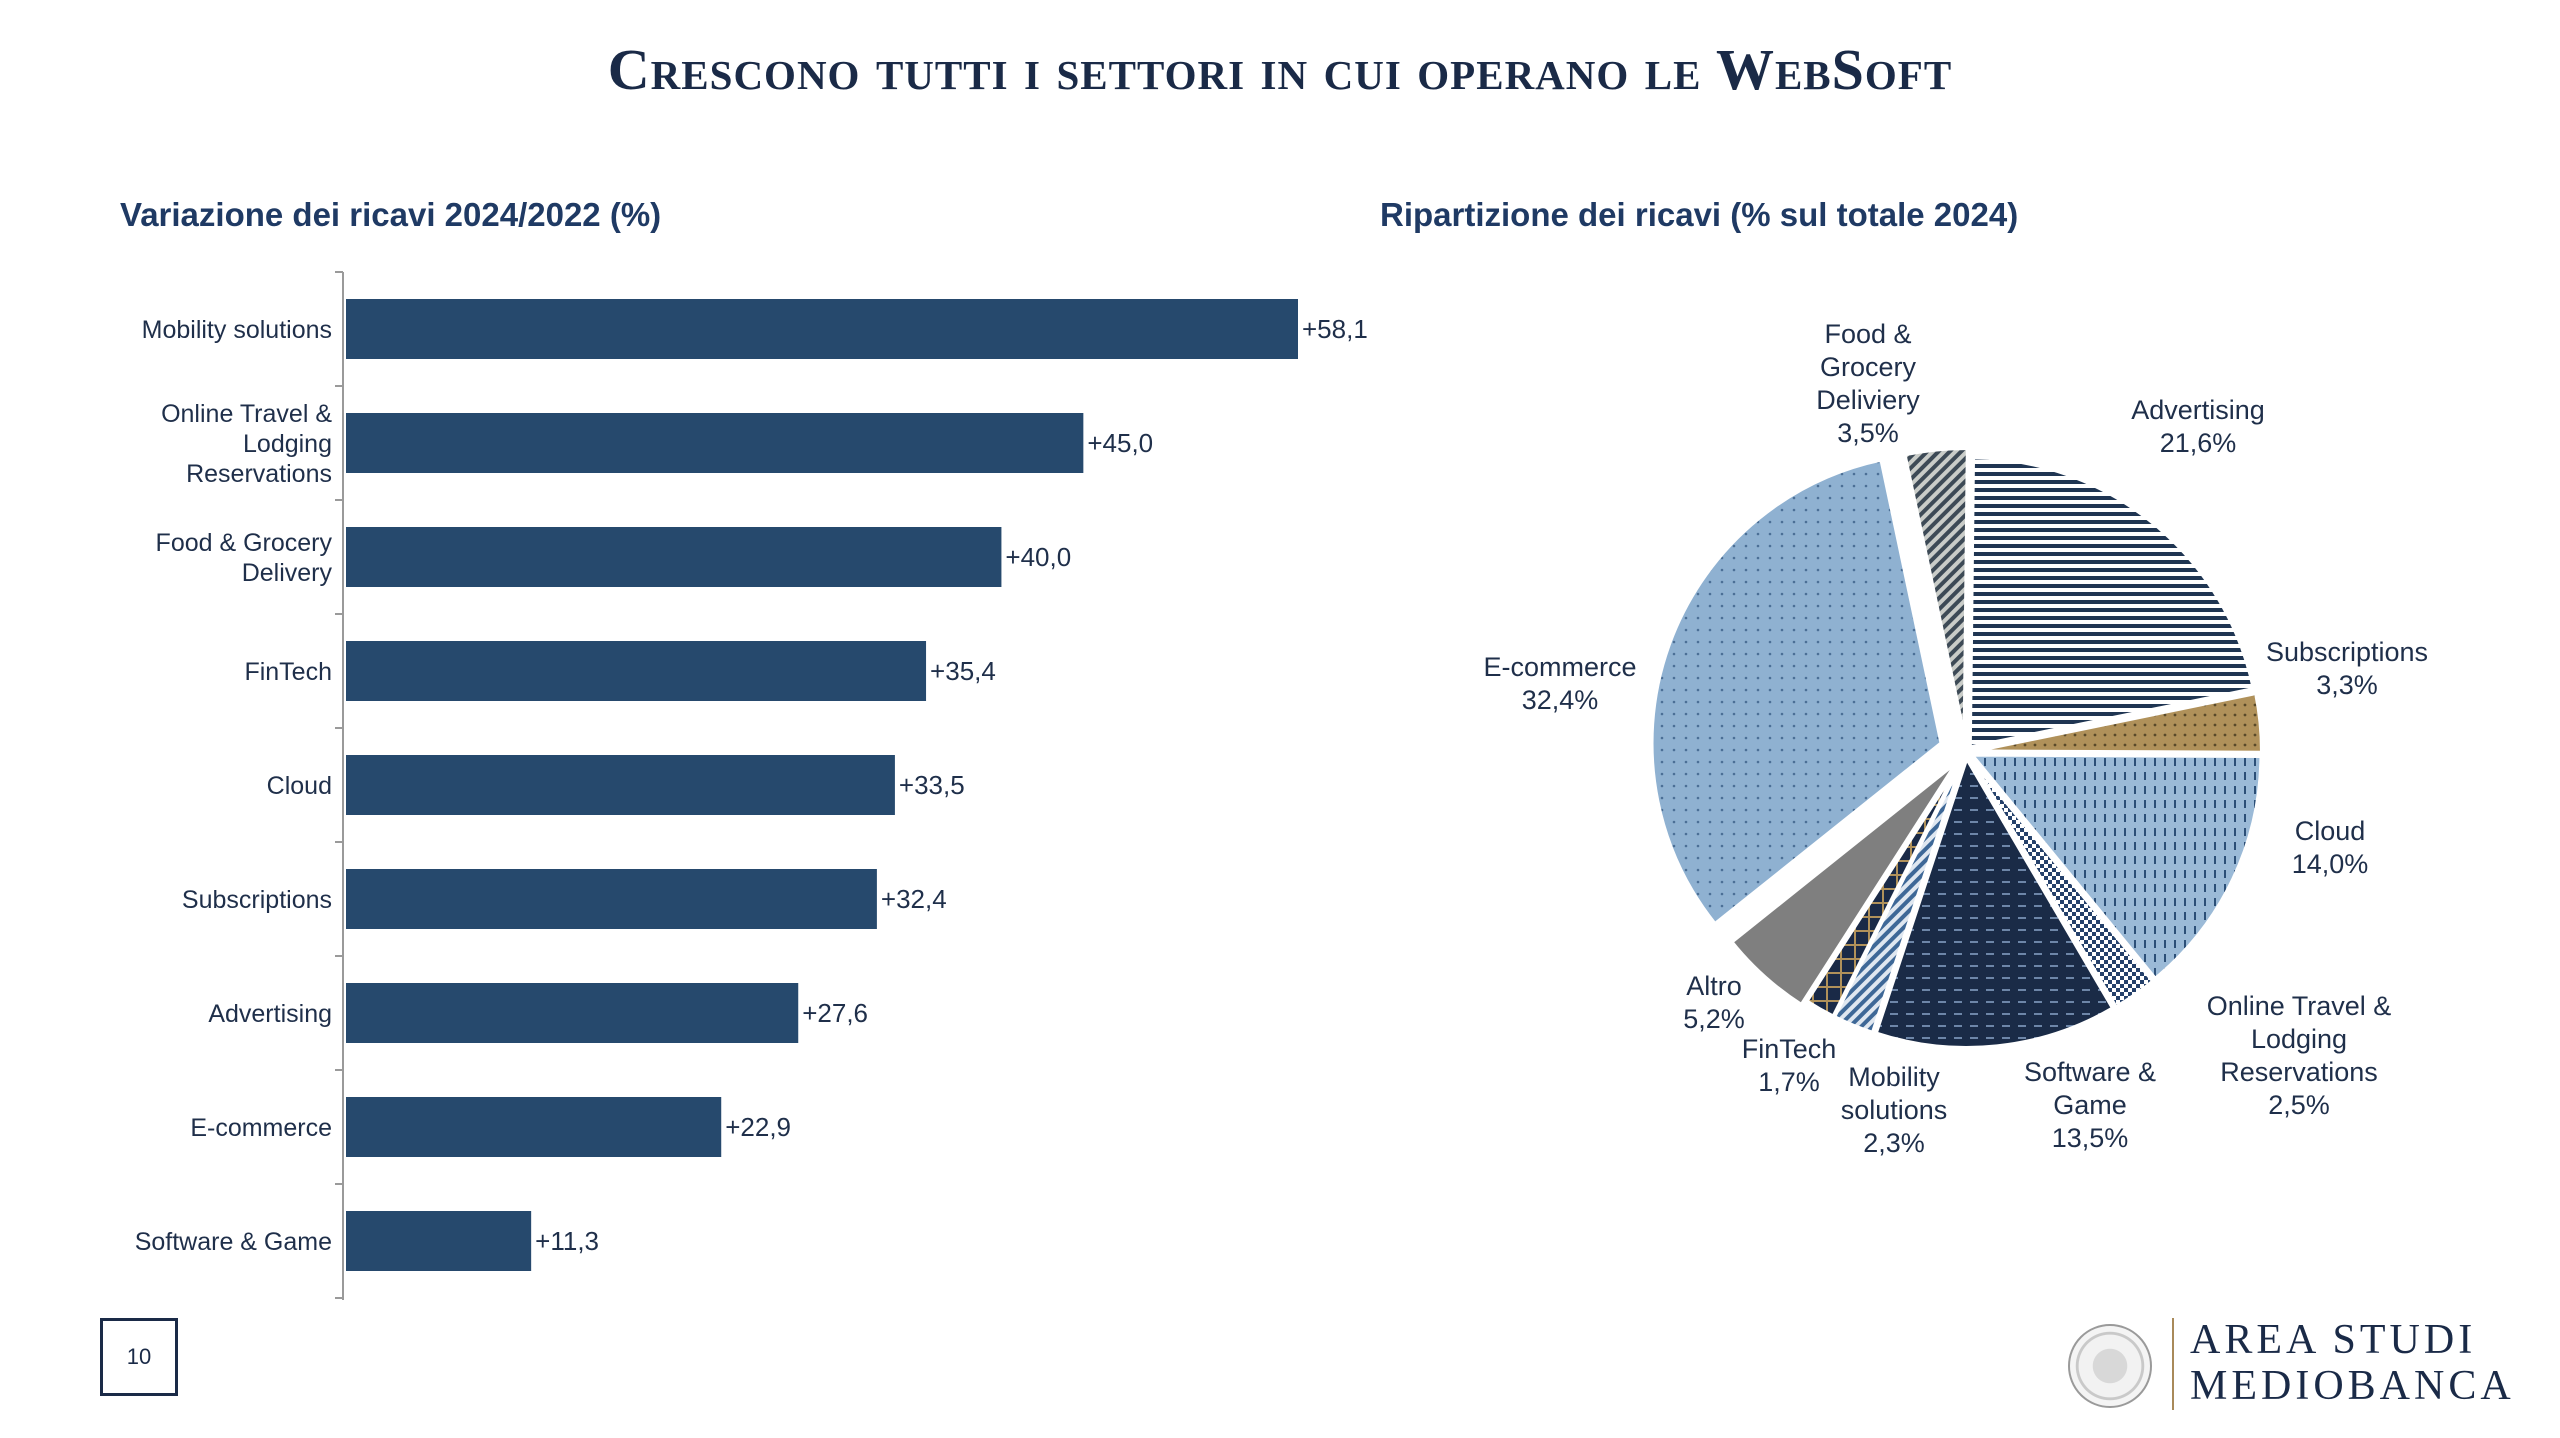 This screenshot has height=1438, width=2560. I want to click on bar-value-label: +45,0, so click(1120, 443).